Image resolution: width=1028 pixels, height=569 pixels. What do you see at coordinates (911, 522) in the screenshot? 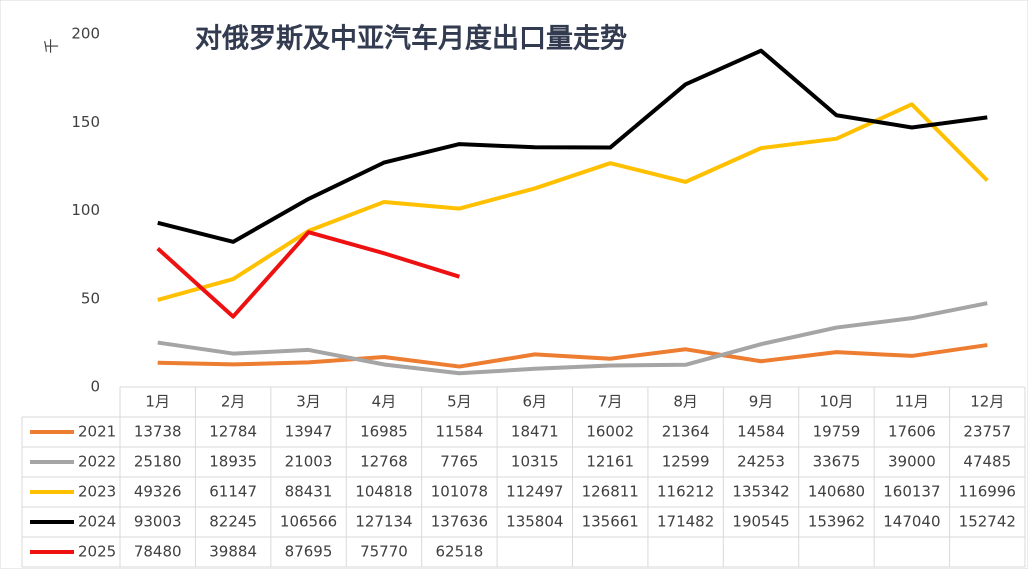
I see `table-cell: 147040` at bounding box center [911, 522].